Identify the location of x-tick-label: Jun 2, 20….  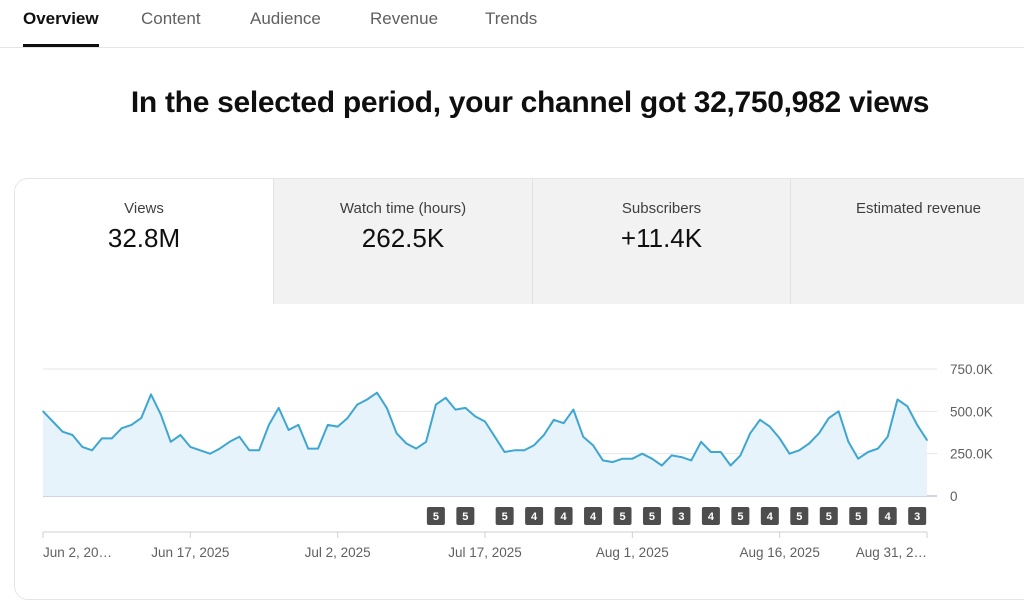
(77, 552).